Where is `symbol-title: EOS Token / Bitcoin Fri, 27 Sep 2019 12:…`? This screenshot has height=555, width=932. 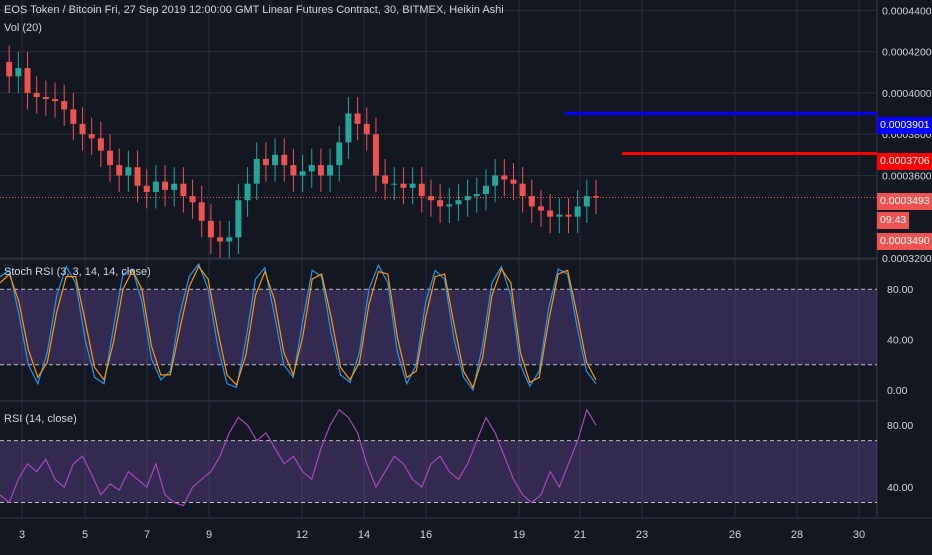
symbol-title: EOS Token / Bitcoin Fri, 27 Sep 2019 12:… is located at coordinates (254, 10).